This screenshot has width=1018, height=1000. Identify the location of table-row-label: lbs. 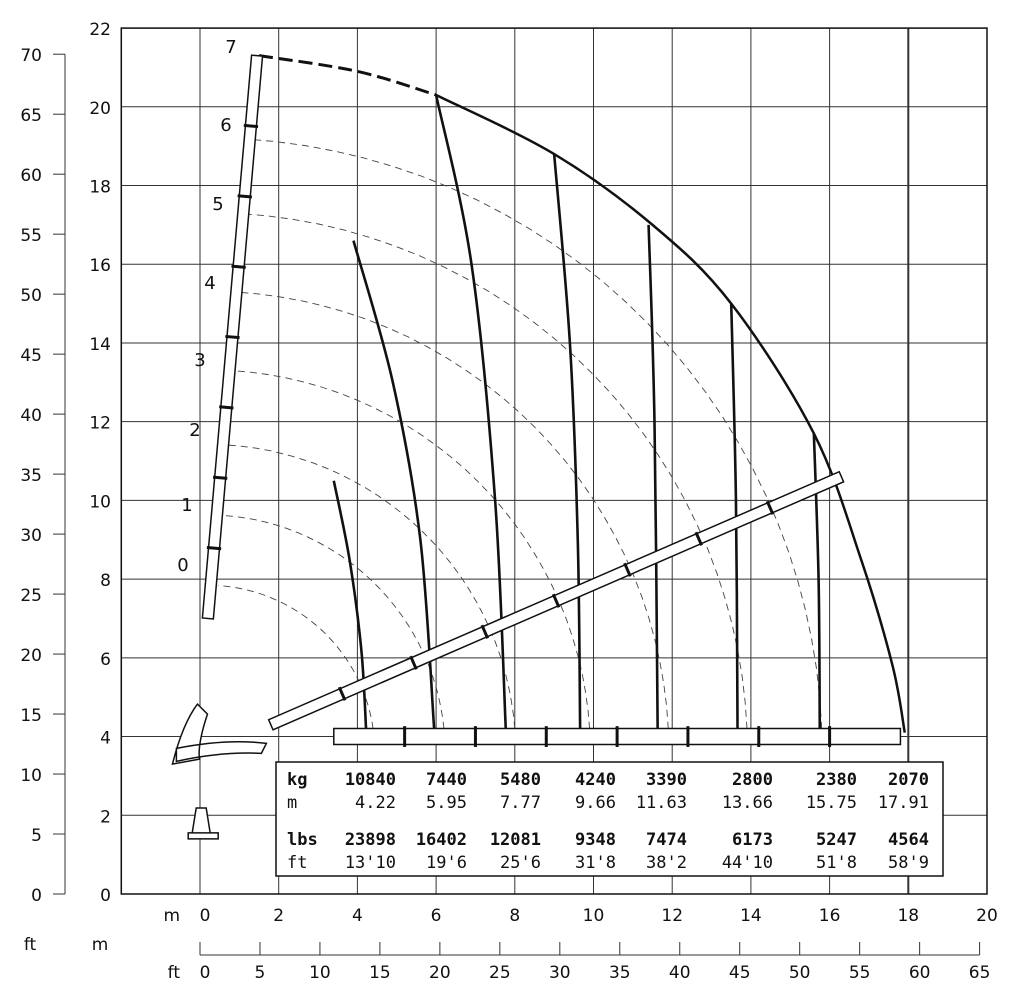
(302, 840).